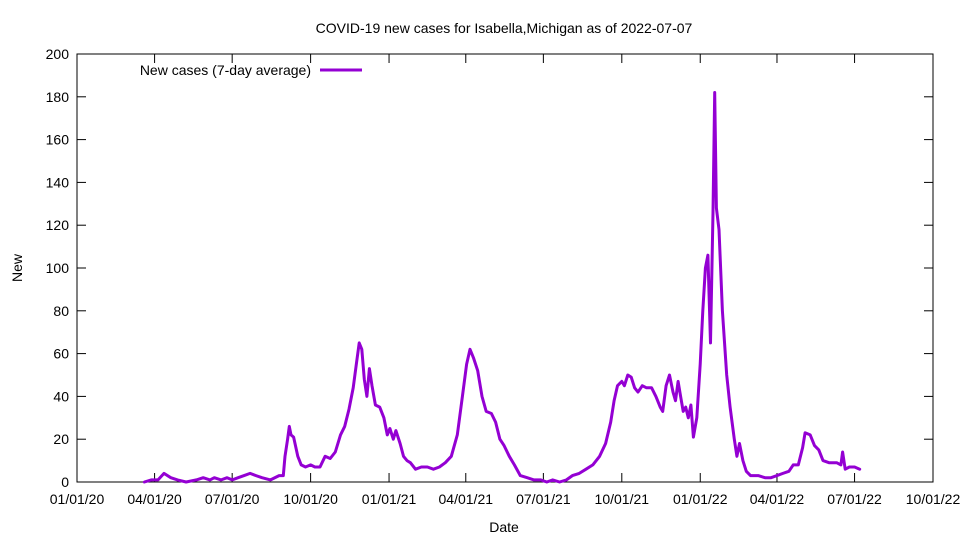 This screenshot has width=960, height=540. What do you see at coordinates (61, 439) in the screenshot?
I see `y-tick-label: 20` at bounding box center [61, 439].